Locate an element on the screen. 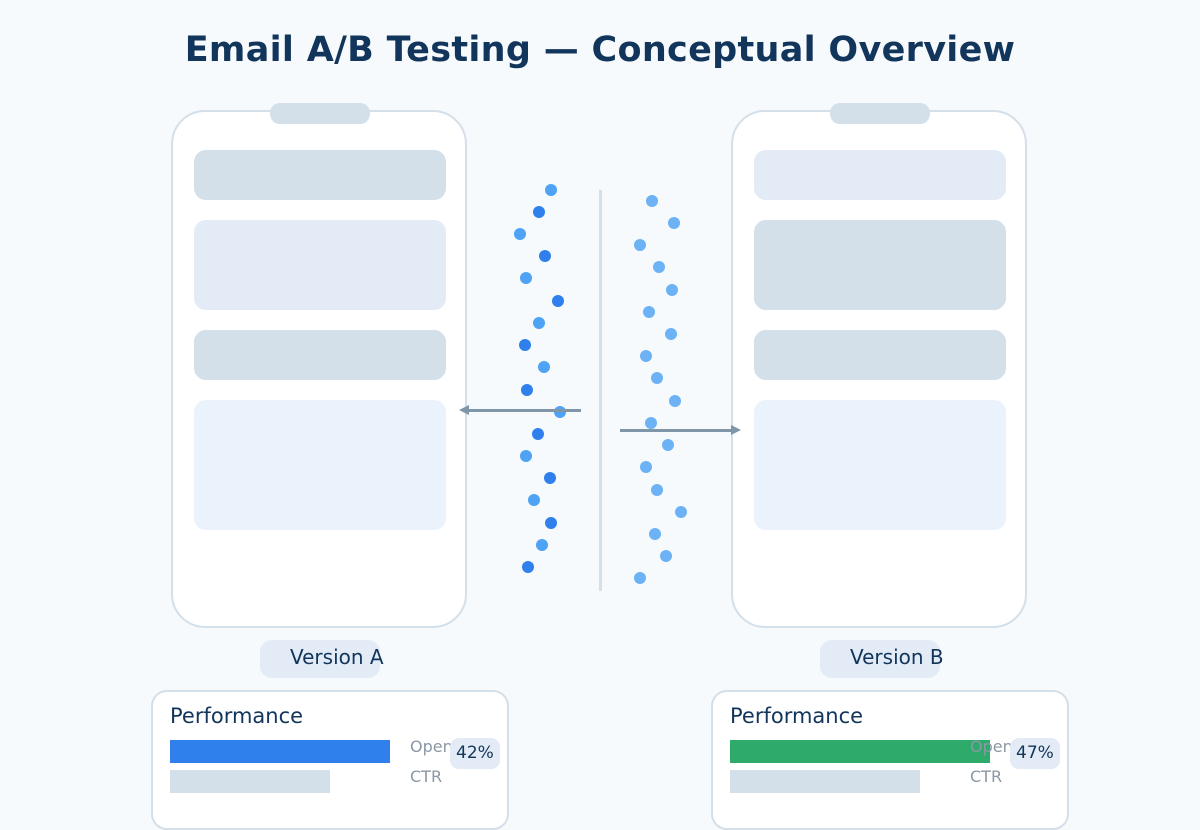  ctr-label-a: CTR is located at coordinates (426, 776).